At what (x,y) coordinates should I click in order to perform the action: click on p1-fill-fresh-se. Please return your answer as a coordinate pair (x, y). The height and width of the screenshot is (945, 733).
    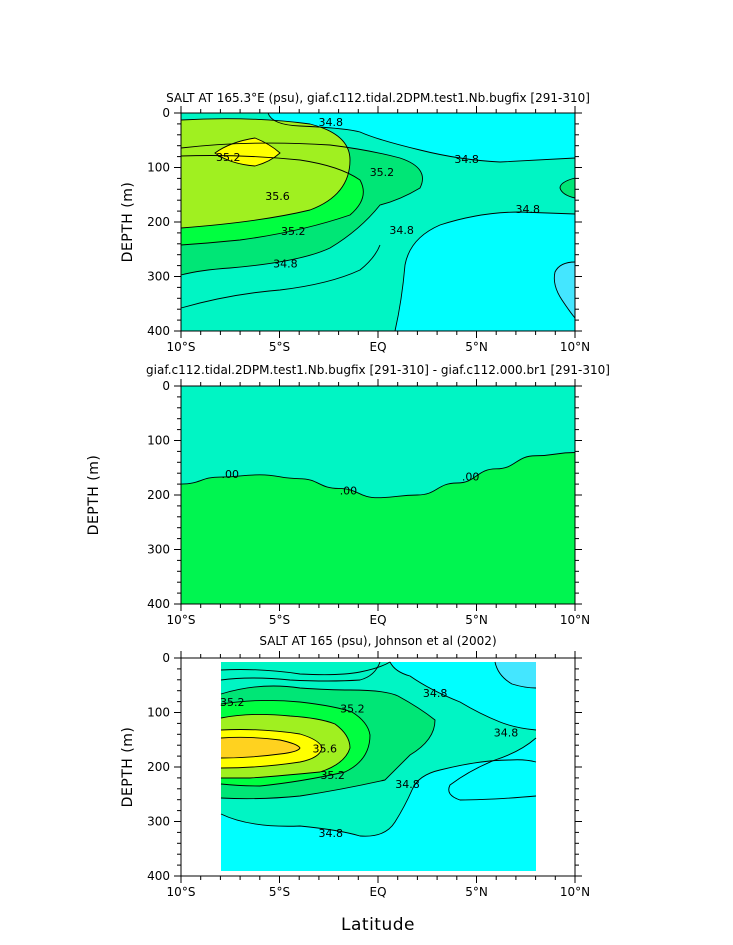
    Looking at the image, I should click on (485, 271).